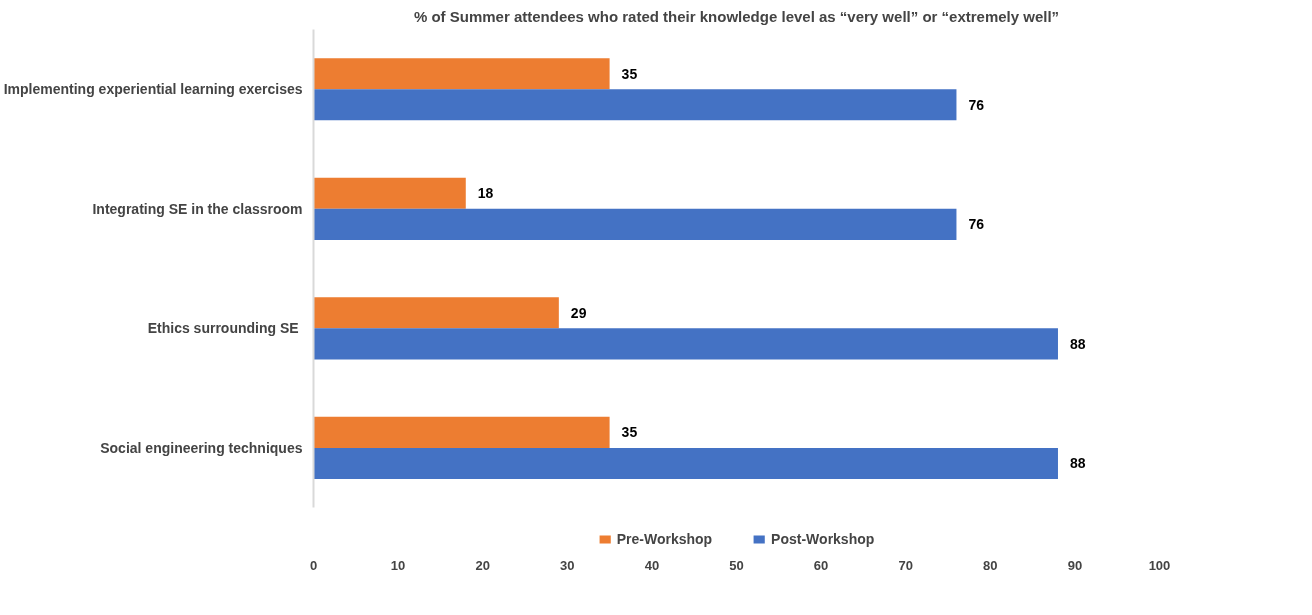  Describe the element at coordinates (664, 539) in the screenshot. I see `legend-label: Pre-Workshop` at that location.